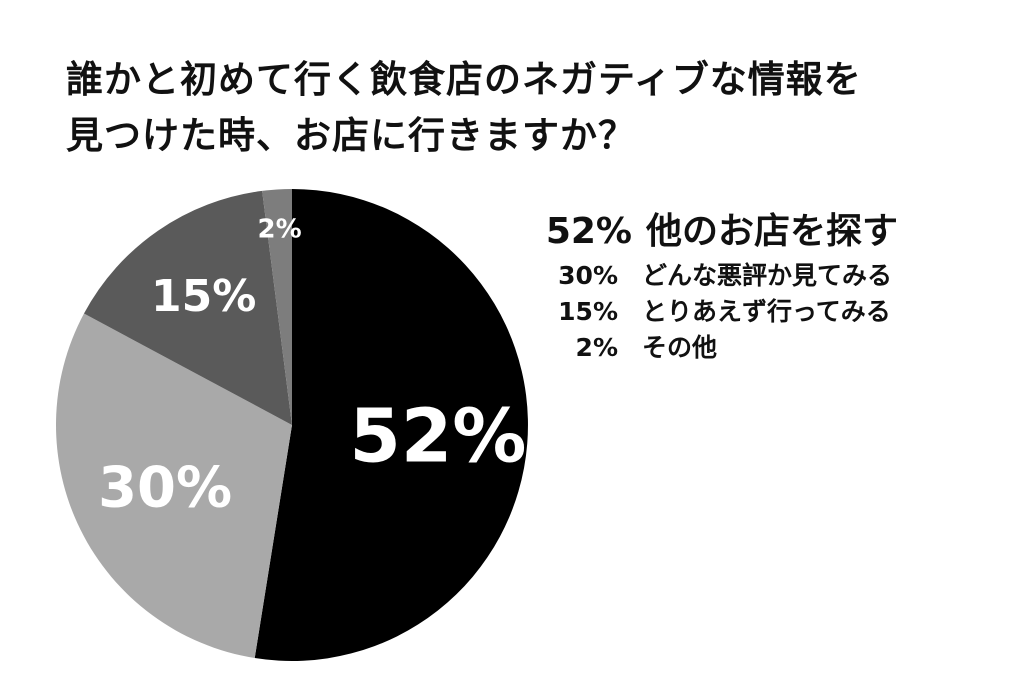 The height and width of the screenshot is (691, 1024). I want to click on legend-item-2-label: どんな悪評か見てみる, so click(767, 275).